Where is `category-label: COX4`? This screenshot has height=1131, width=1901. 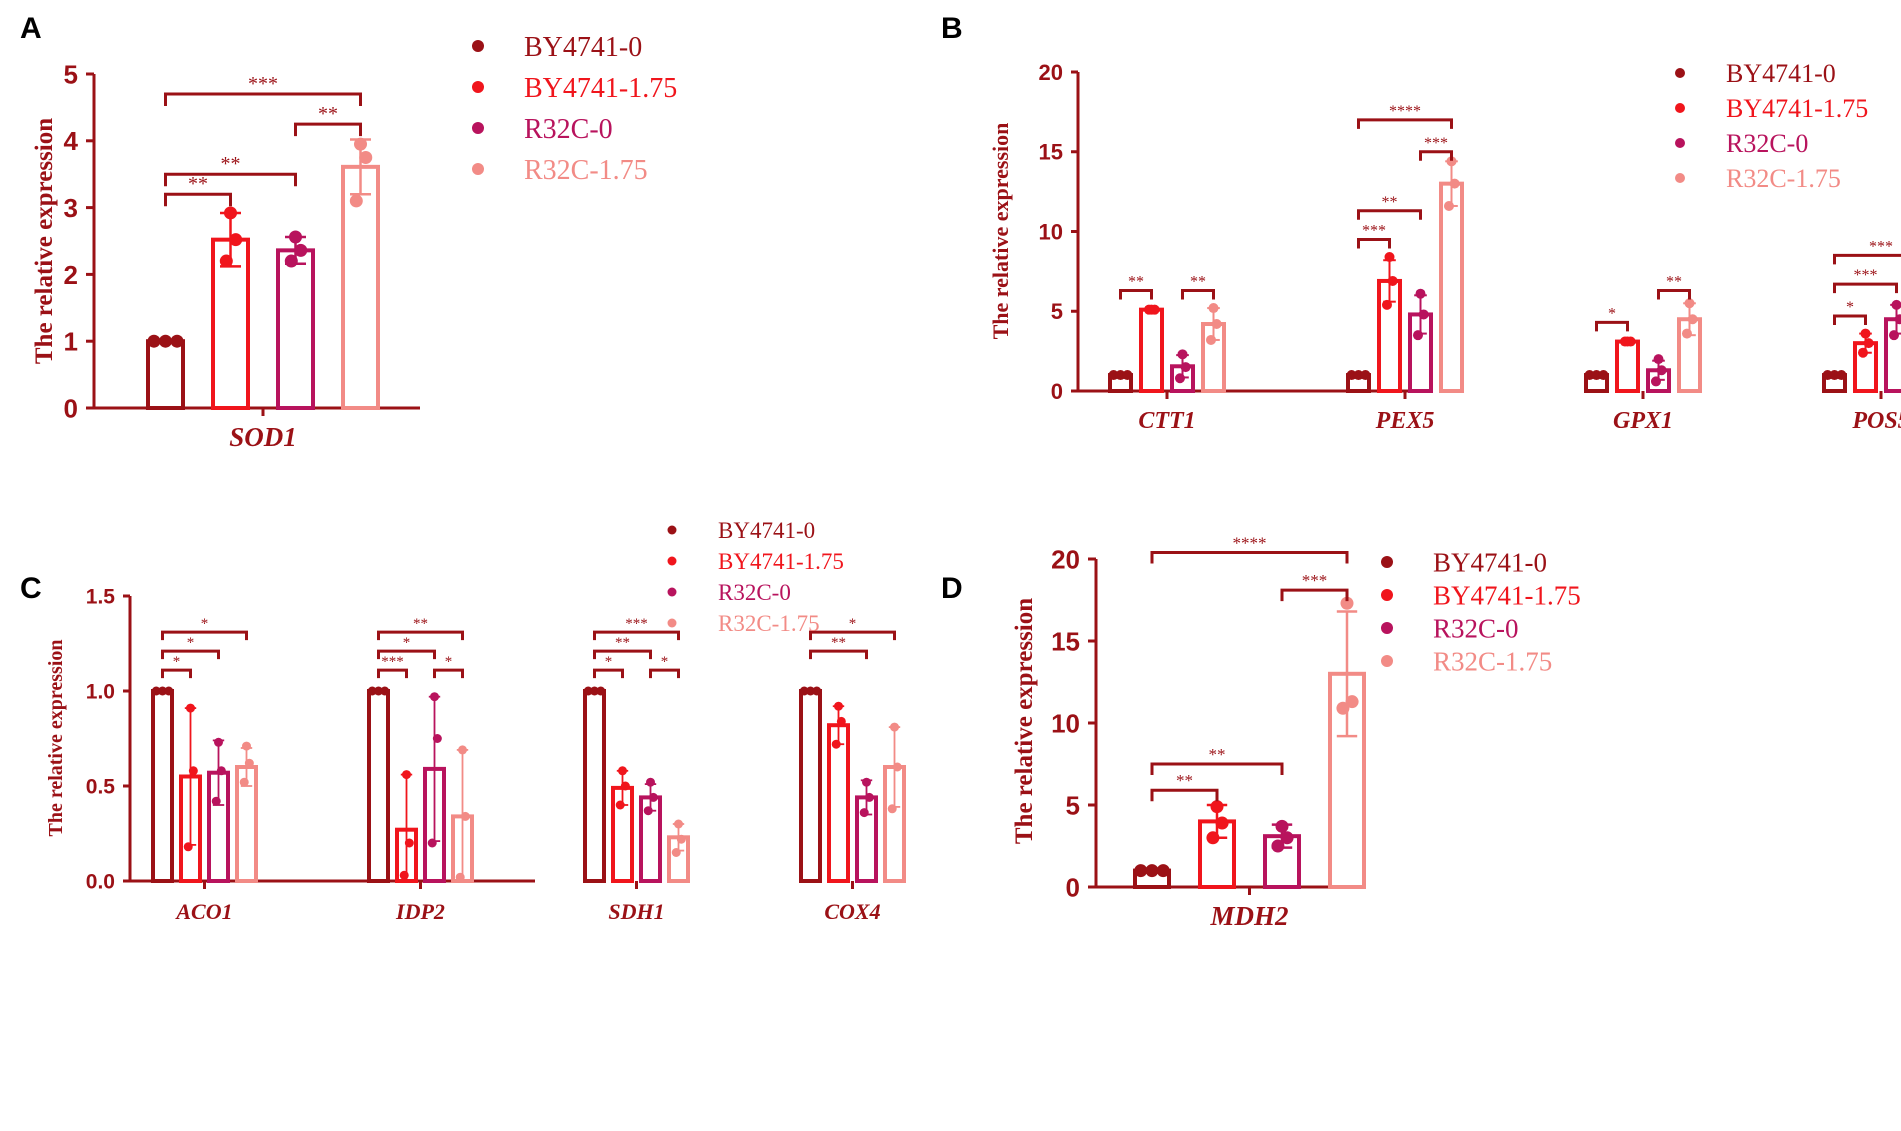 category-label: COX4 is located at coordinates (852, 911).